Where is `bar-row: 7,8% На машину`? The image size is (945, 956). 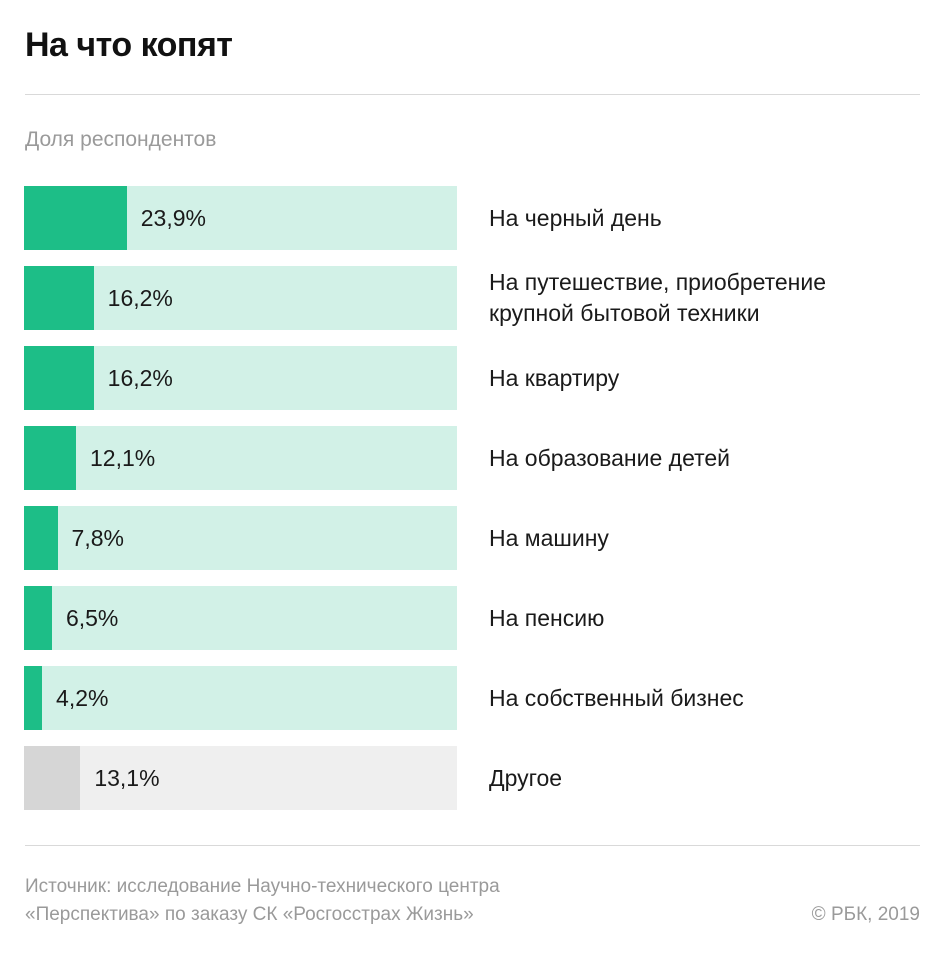 bar-row: 7,8% На машину is located at coordinates (472, 538).